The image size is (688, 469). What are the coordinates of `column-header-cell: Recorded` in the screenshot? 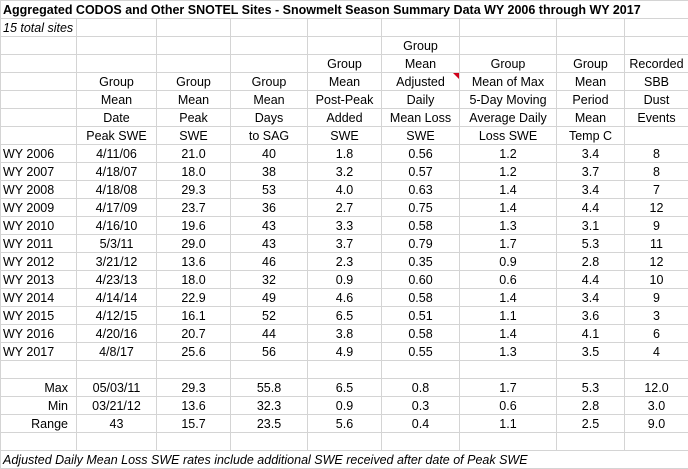 It's located at (656, 64).